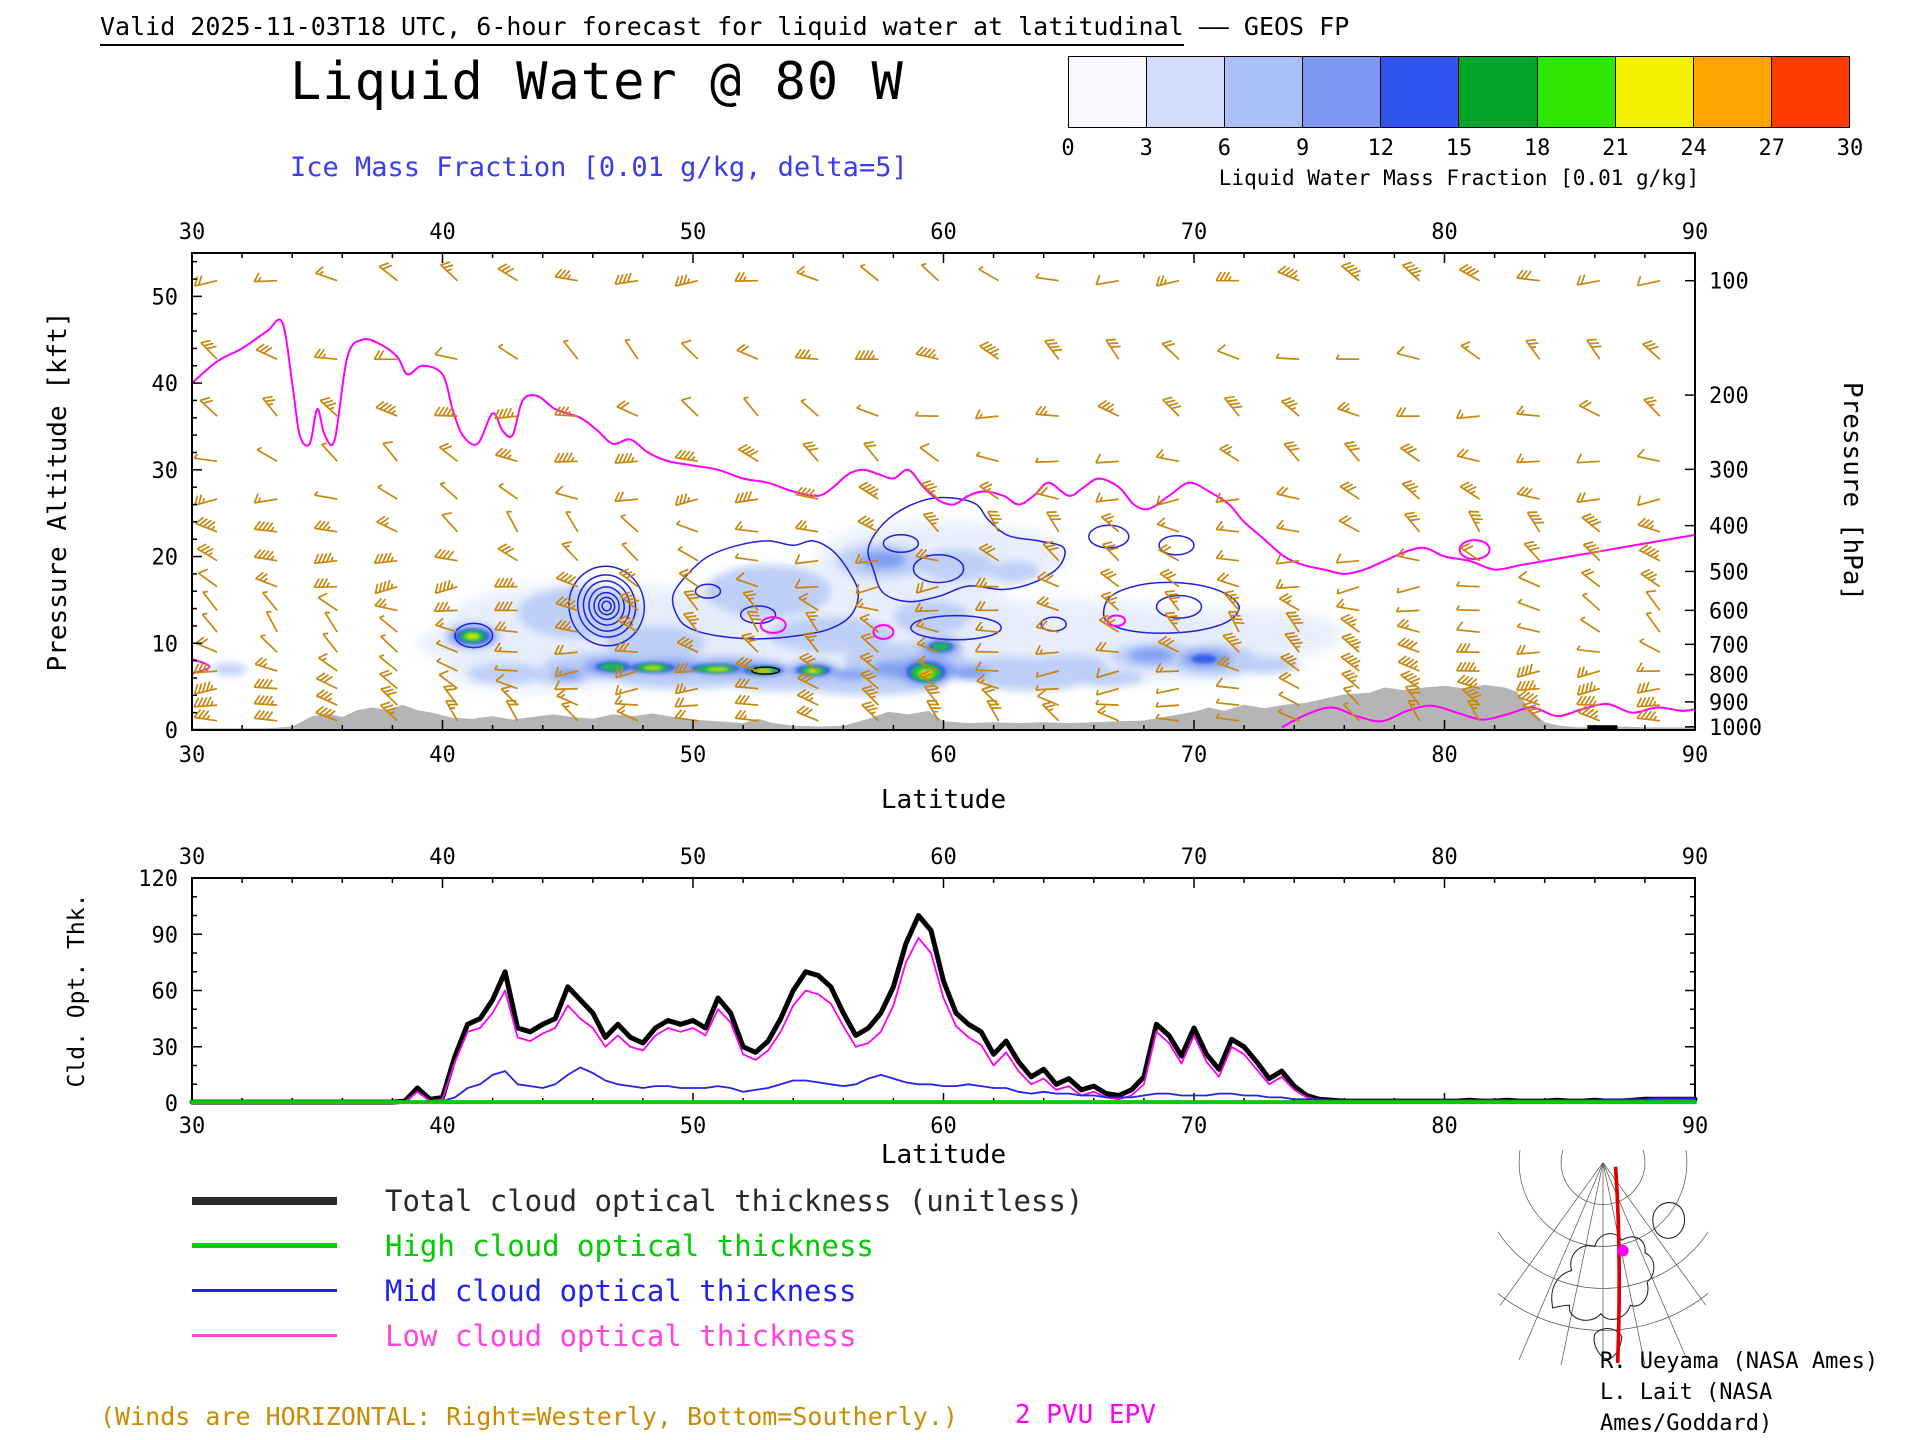 Image resolution: width=1920 pixels, height=1440 pixels. I want to click on series-line, so click(943, 1020).